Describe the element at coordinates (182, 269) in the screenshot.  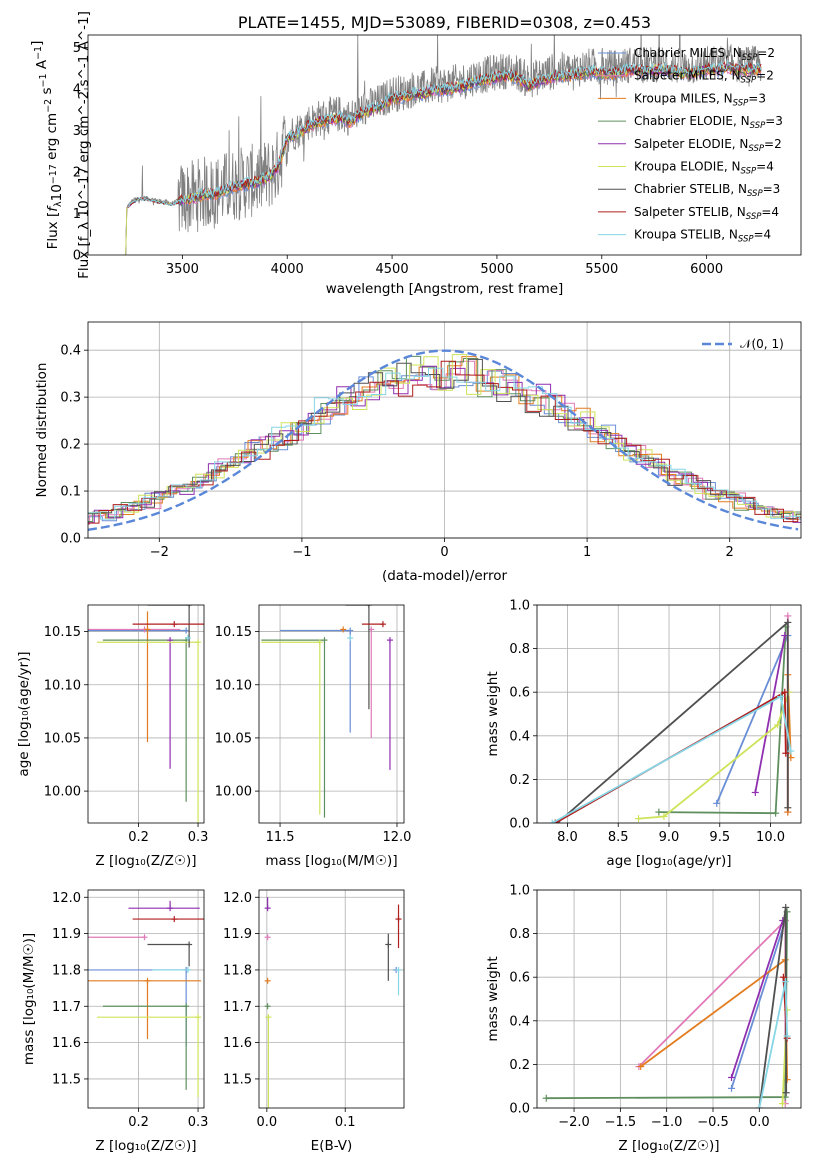
I see `x-tick-label: 3500` at that location.